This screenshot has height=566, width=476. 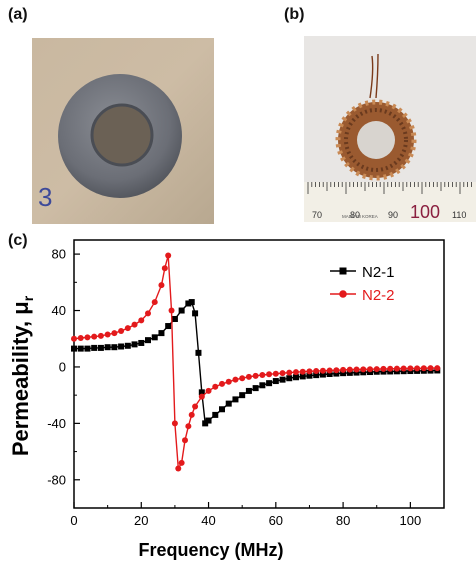 I want to click on x-axis-label: Frequency (MHz), so click(x=210, y=550).